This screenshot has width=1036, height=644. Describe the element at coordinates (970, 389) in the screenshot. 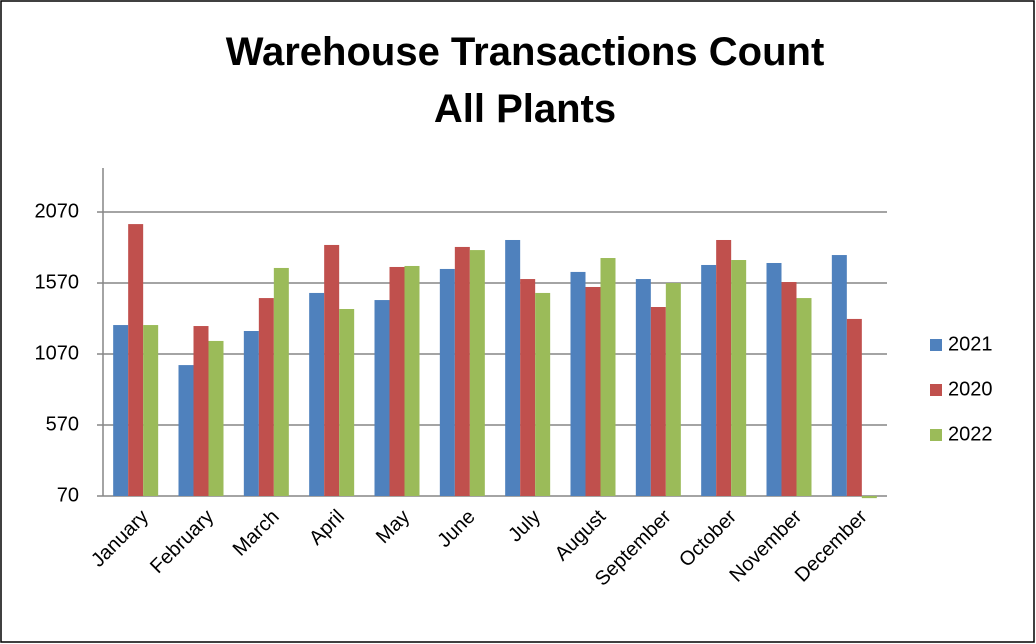

I see `legend-label: 2020` at that location.